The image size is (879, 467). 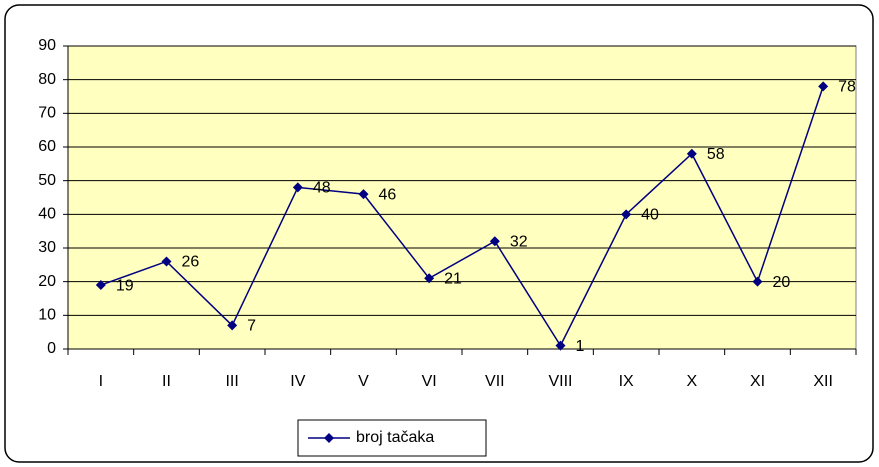 What do you see at coordinates (716, 154) in the screenshot?
I see `data-label: 58` at bounding box center [716, 154].